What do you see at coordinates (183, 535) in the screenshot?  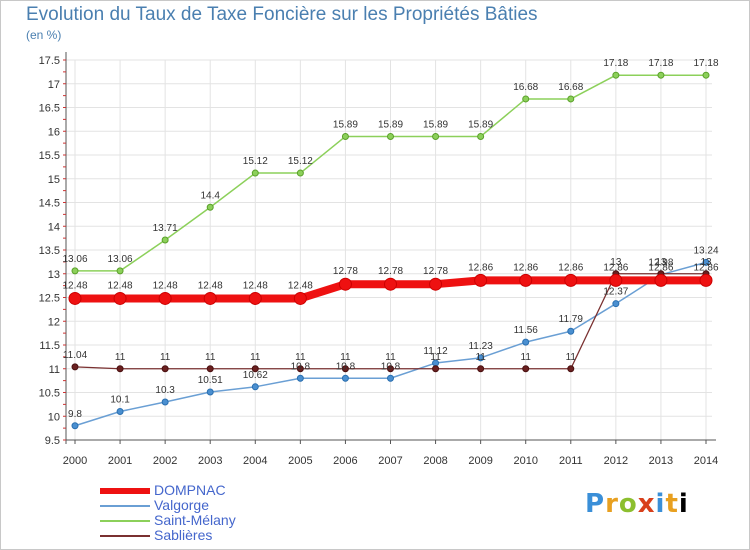 I see `legend-label-sablieres: Sablières` at bounding box center [183, 535].